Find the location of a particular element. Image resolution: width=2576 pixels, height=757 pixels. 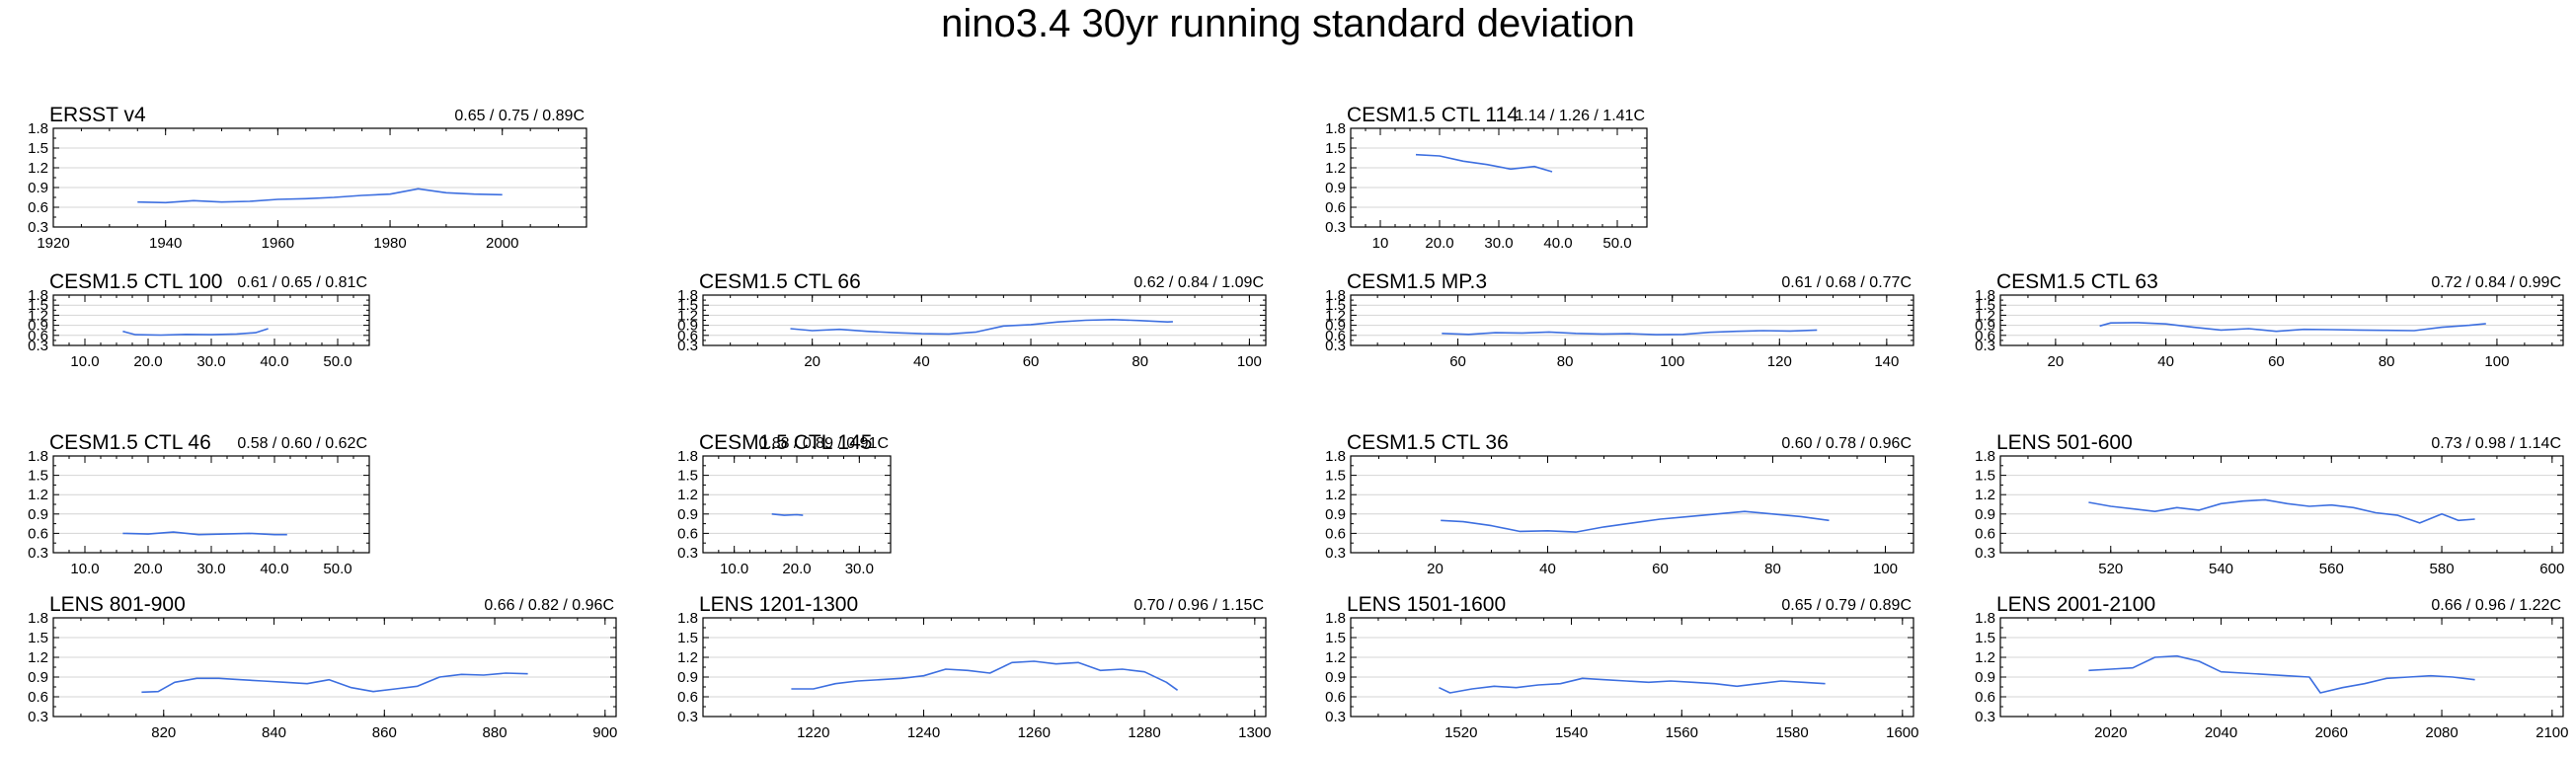

x-tick-label: 900 is located at coordinates (604, 732).